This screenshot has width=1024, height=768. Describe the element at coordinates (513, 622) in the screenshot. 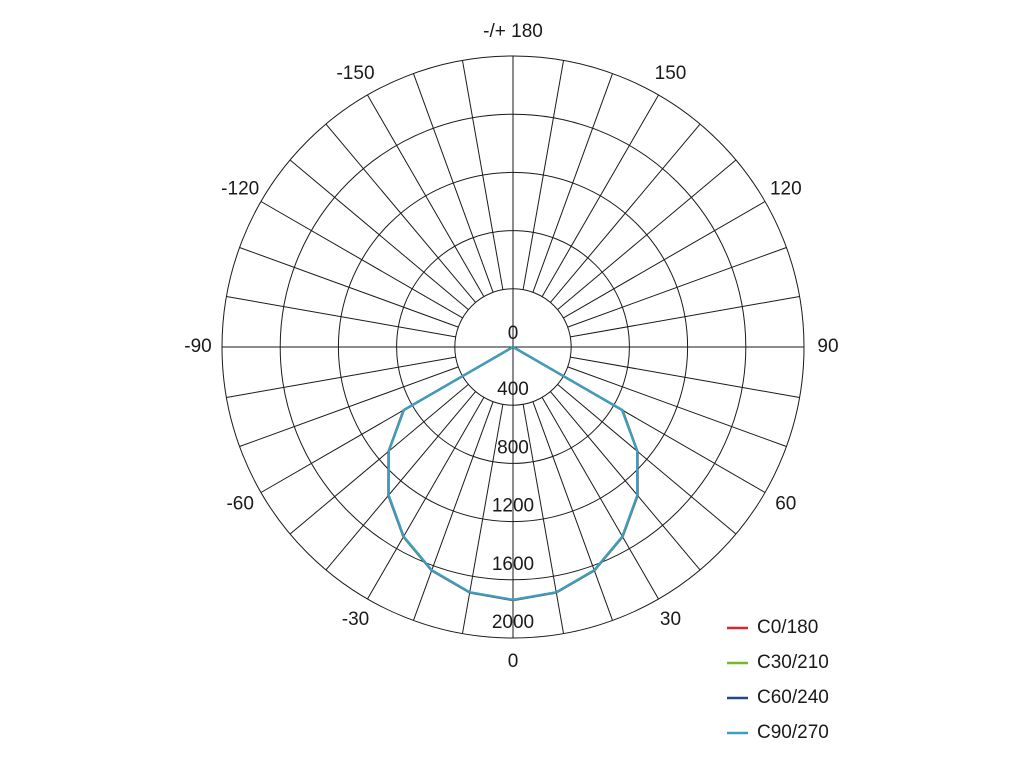

I see `r-tick-label: 2000` at that location.